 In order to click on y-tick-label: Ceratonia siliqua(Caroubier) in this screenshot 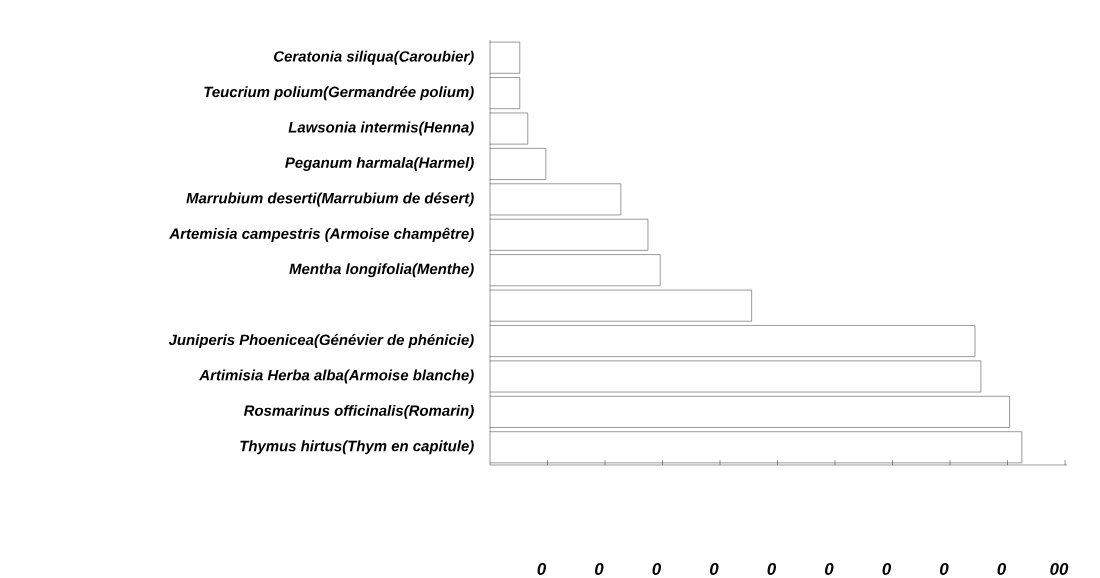, I will do `click(374, 57)`.